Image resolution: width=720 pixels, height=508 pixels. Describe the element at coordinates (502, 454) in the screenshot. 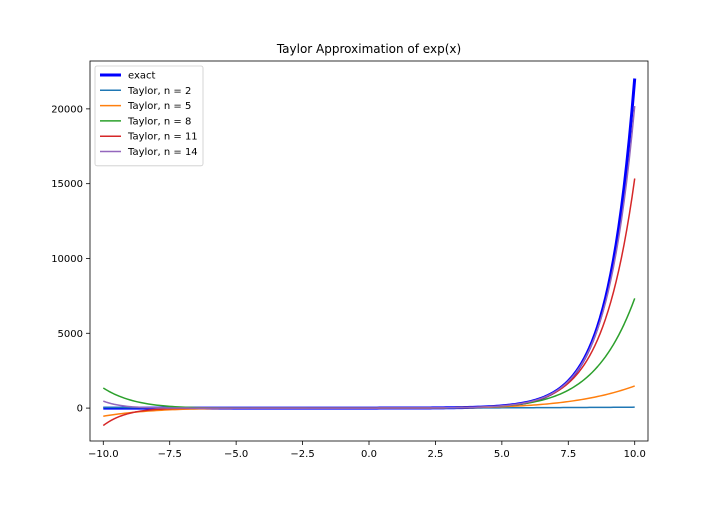

I see `x-tick-label: 5.0` at that location.